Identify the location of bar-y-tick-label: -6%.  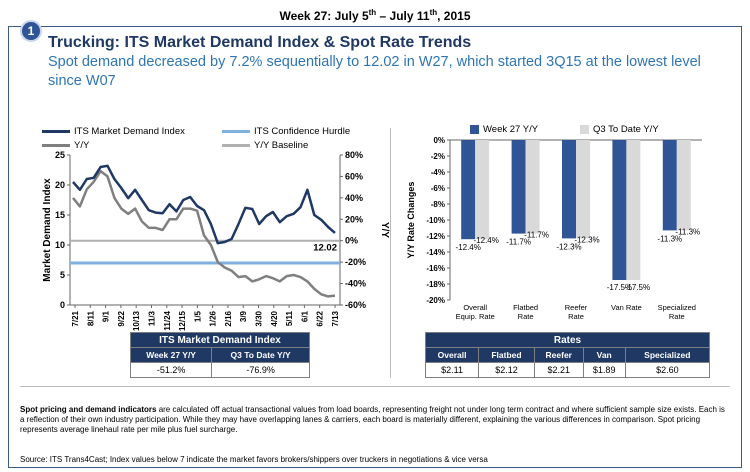
(438, 188).